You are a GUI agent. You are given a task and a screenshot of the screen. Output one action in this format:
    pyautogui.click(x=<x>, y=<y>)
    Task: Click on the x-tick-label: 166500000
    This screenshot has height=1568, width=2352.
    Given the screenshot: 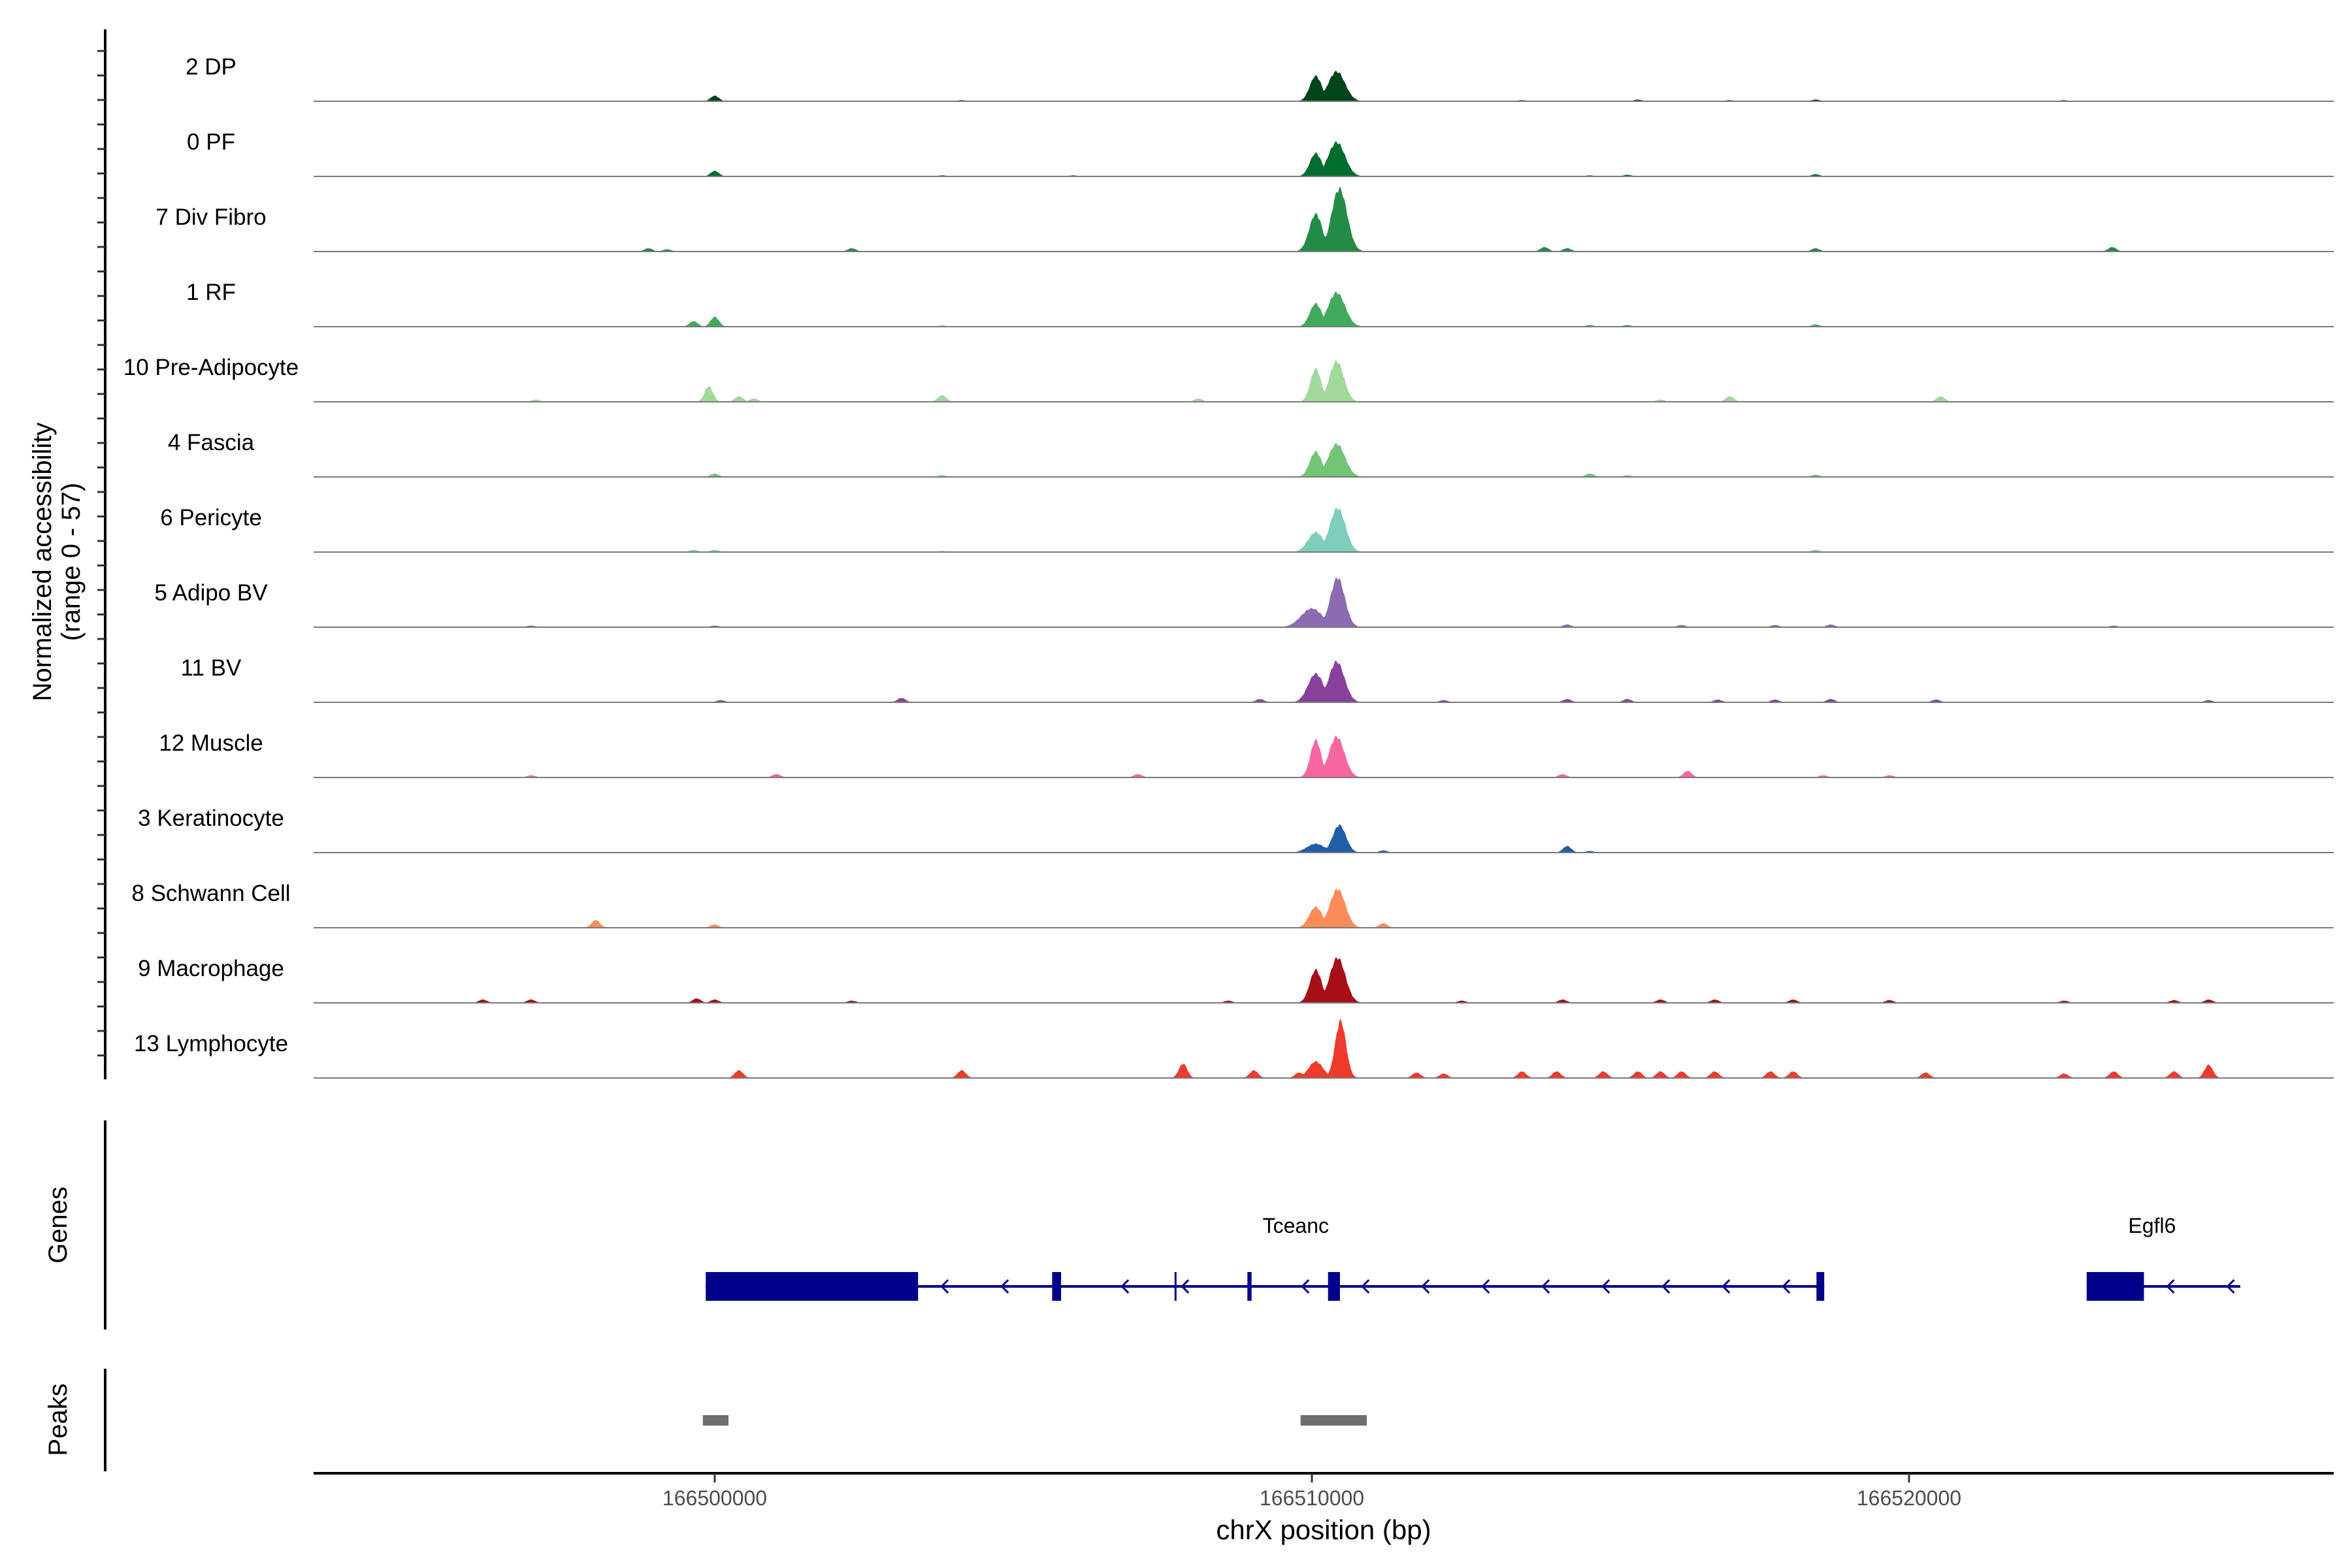 What is the action you would take?
    pyautogui.click(x=714, y=1498)
    